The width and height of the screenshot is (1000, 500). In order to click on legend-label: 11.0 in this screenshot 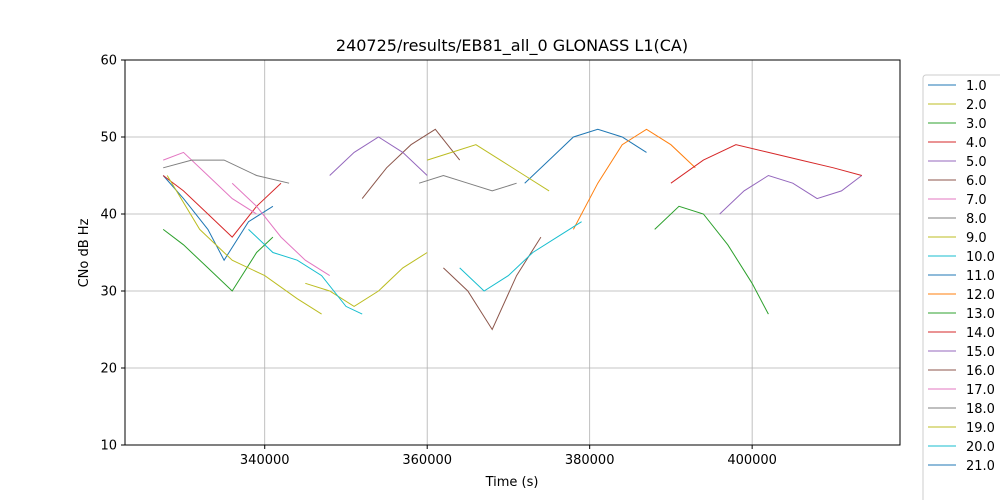, I will do `click(980, 276)`.